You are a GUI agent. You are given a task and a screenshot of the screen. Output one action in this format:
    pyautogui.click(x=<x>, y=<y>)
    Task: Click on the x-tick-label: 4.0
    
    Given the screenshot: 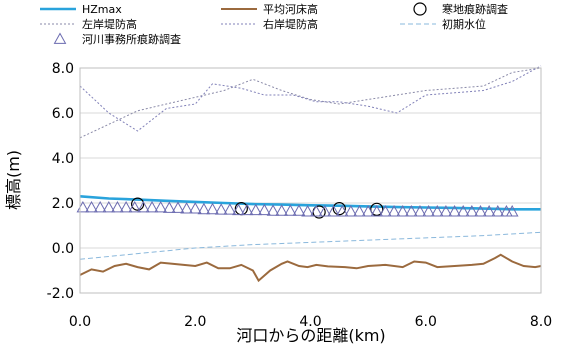 What is the action you would take?
    pyautogui.click(x=310, y=322)
    